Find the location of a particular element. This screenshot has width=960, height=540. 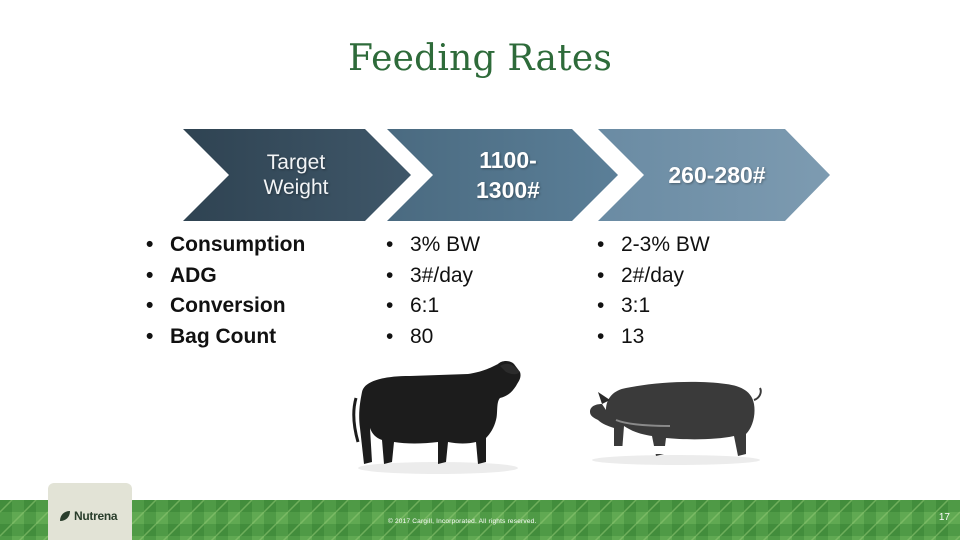

chevron-cattle is located at coordinates (502, 175).